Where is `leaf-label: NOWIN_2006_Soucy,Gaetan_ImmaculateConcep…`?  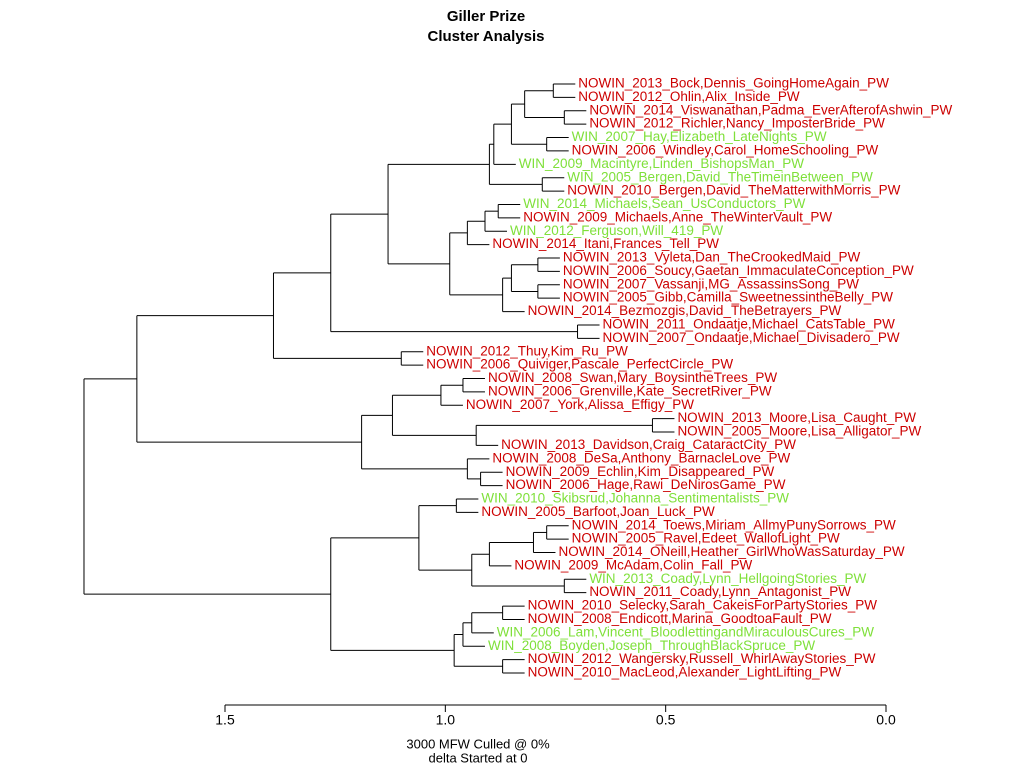
leaf-label: NOWIN_2006_Soucy,Gaetan_ImmaculateConcep… is located at coordinates (738, 270).